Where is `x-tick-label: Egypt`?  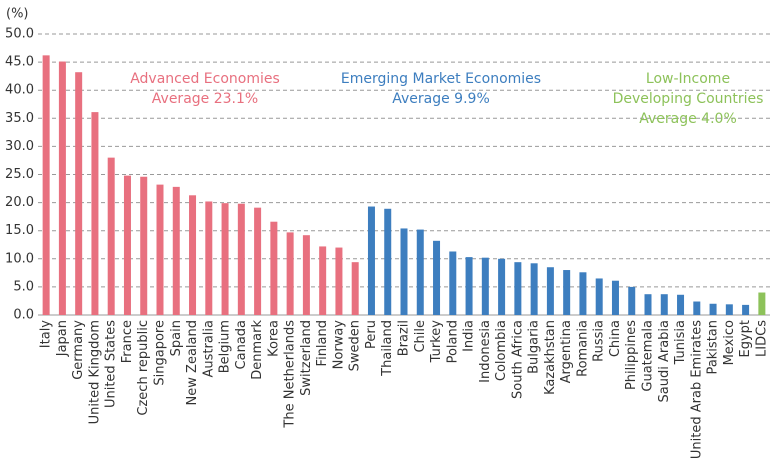
x-tick-label: Egypt is located at coordinates (745, 339).